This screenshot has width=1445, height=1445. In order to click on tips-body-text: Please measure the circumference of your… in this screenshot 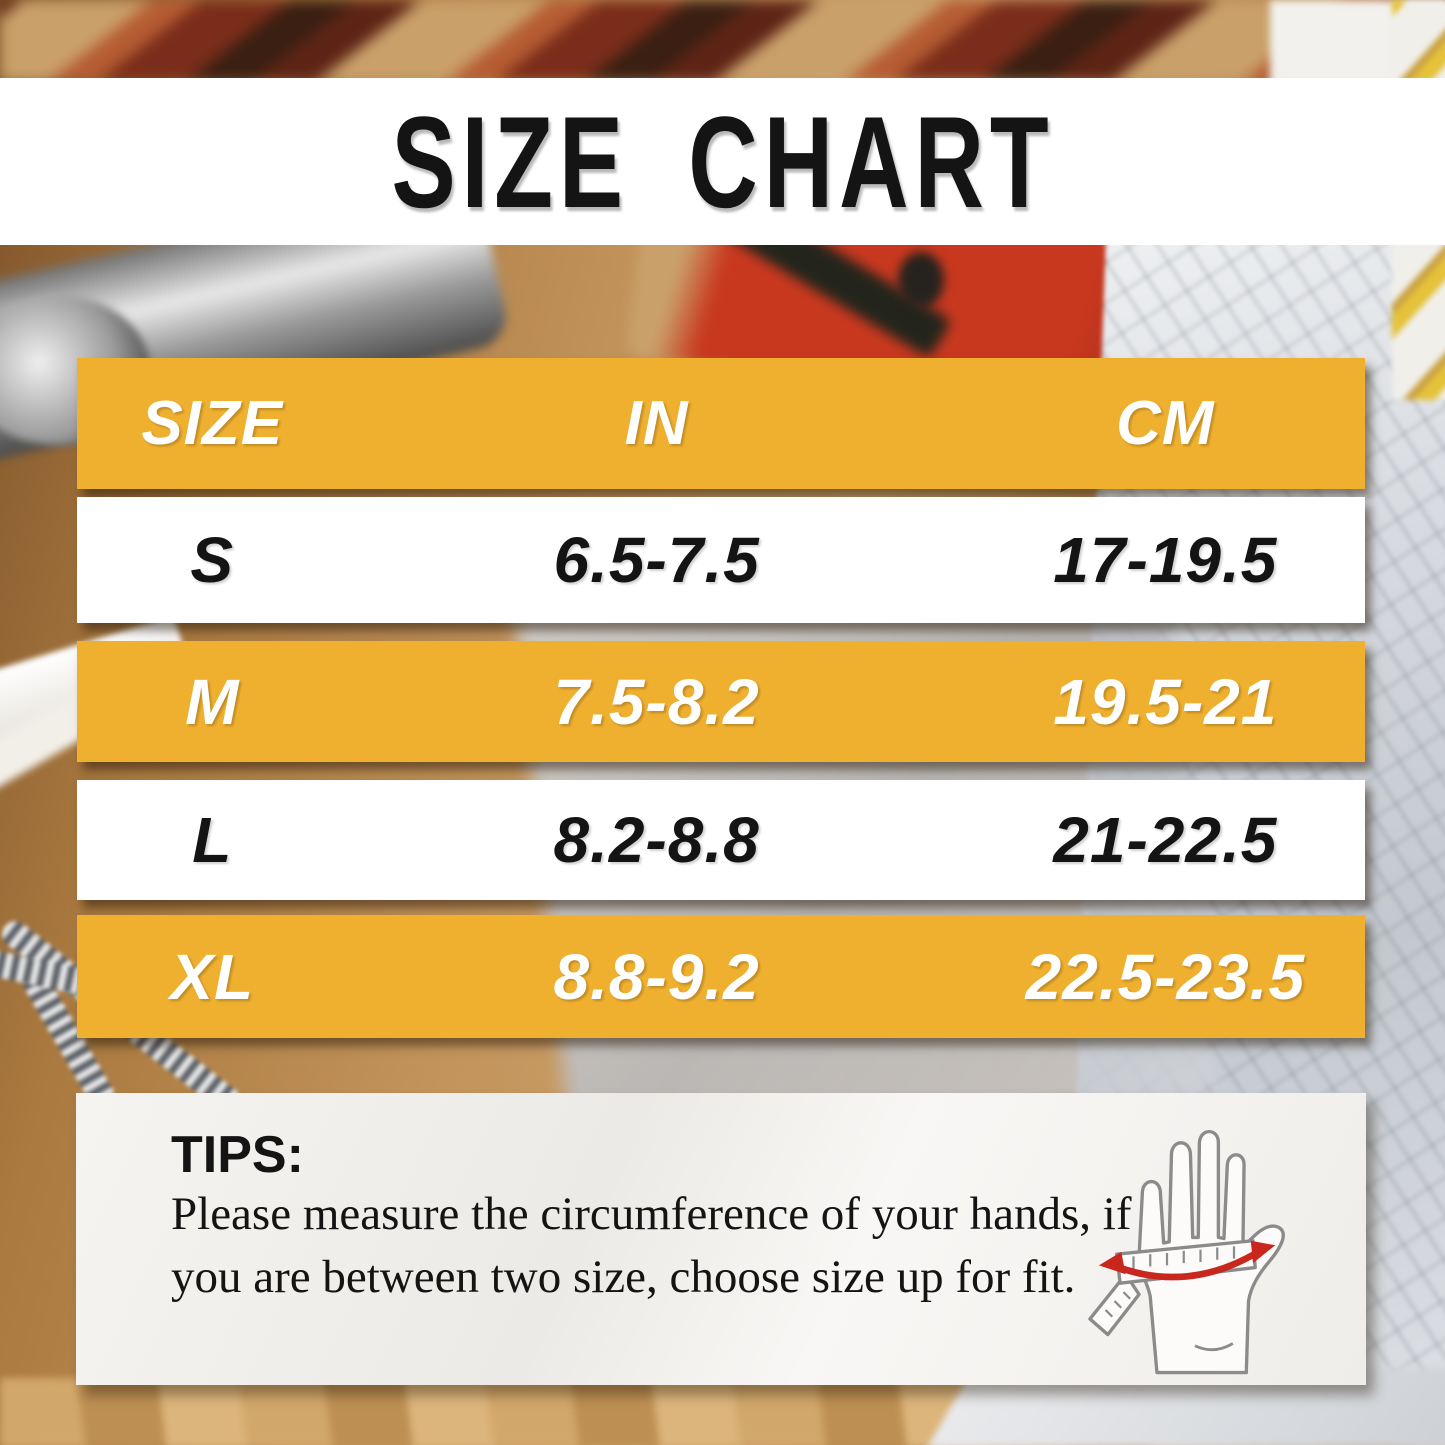, I will do `click(651, 1245)`.